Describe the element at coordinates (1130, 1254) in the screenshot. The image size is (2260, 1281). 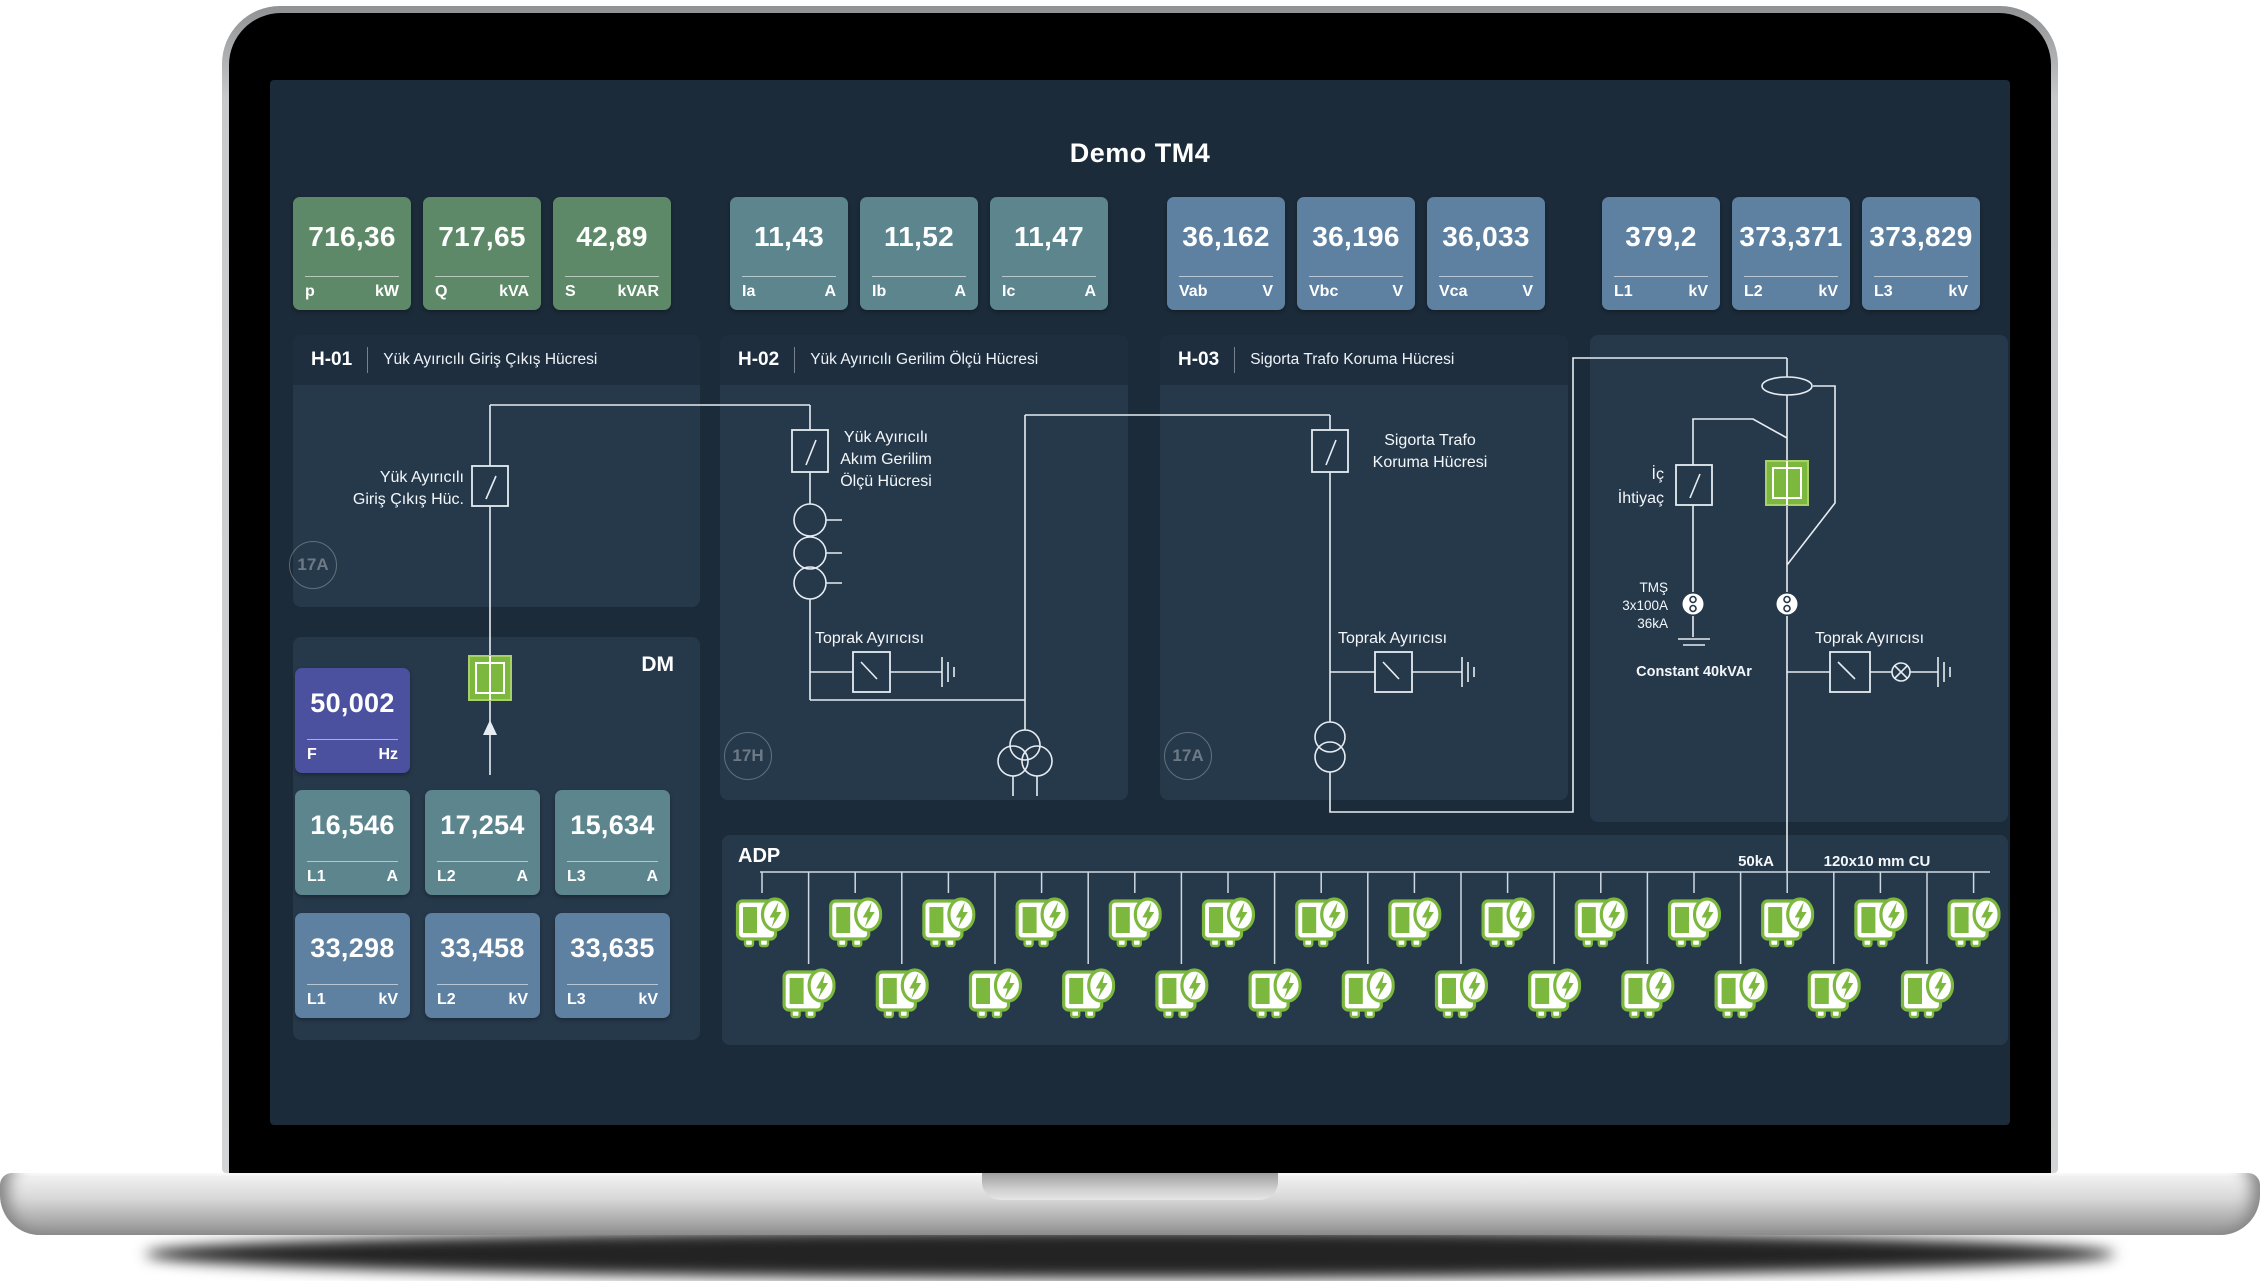
I see `laptop-shadow` at that location.